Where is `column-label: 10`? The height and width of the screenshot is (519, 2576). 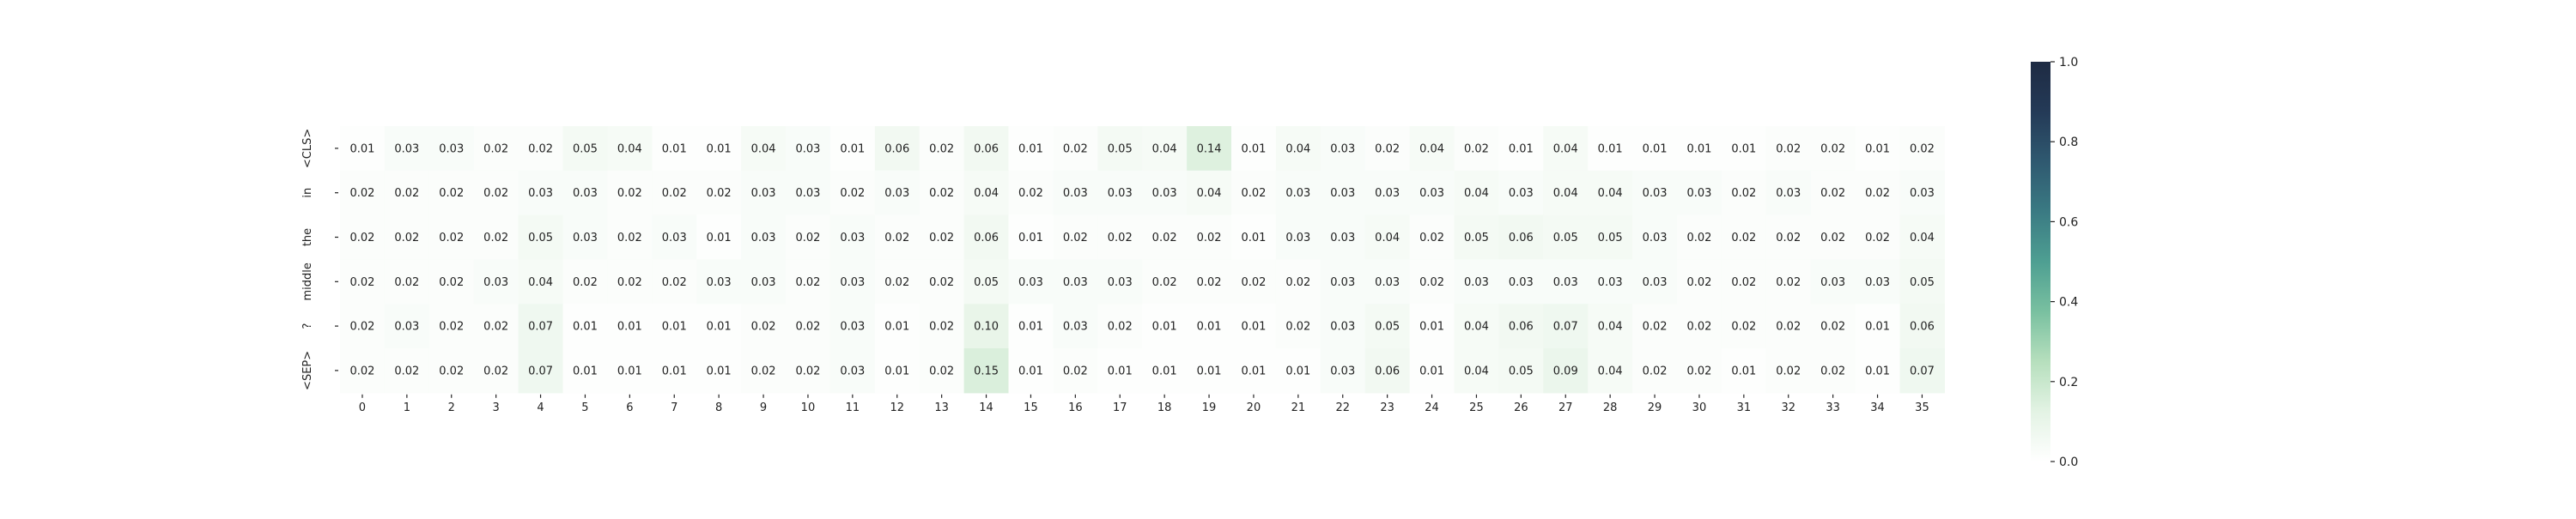
column-label: 10 is located at coordinates (808, 407).